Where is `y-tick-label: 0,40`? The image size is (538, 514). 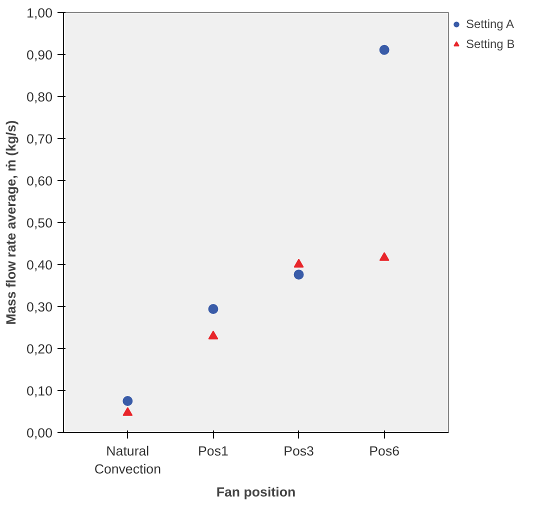 y-tick-label: 0,40 is located at coordinates (39, 265).